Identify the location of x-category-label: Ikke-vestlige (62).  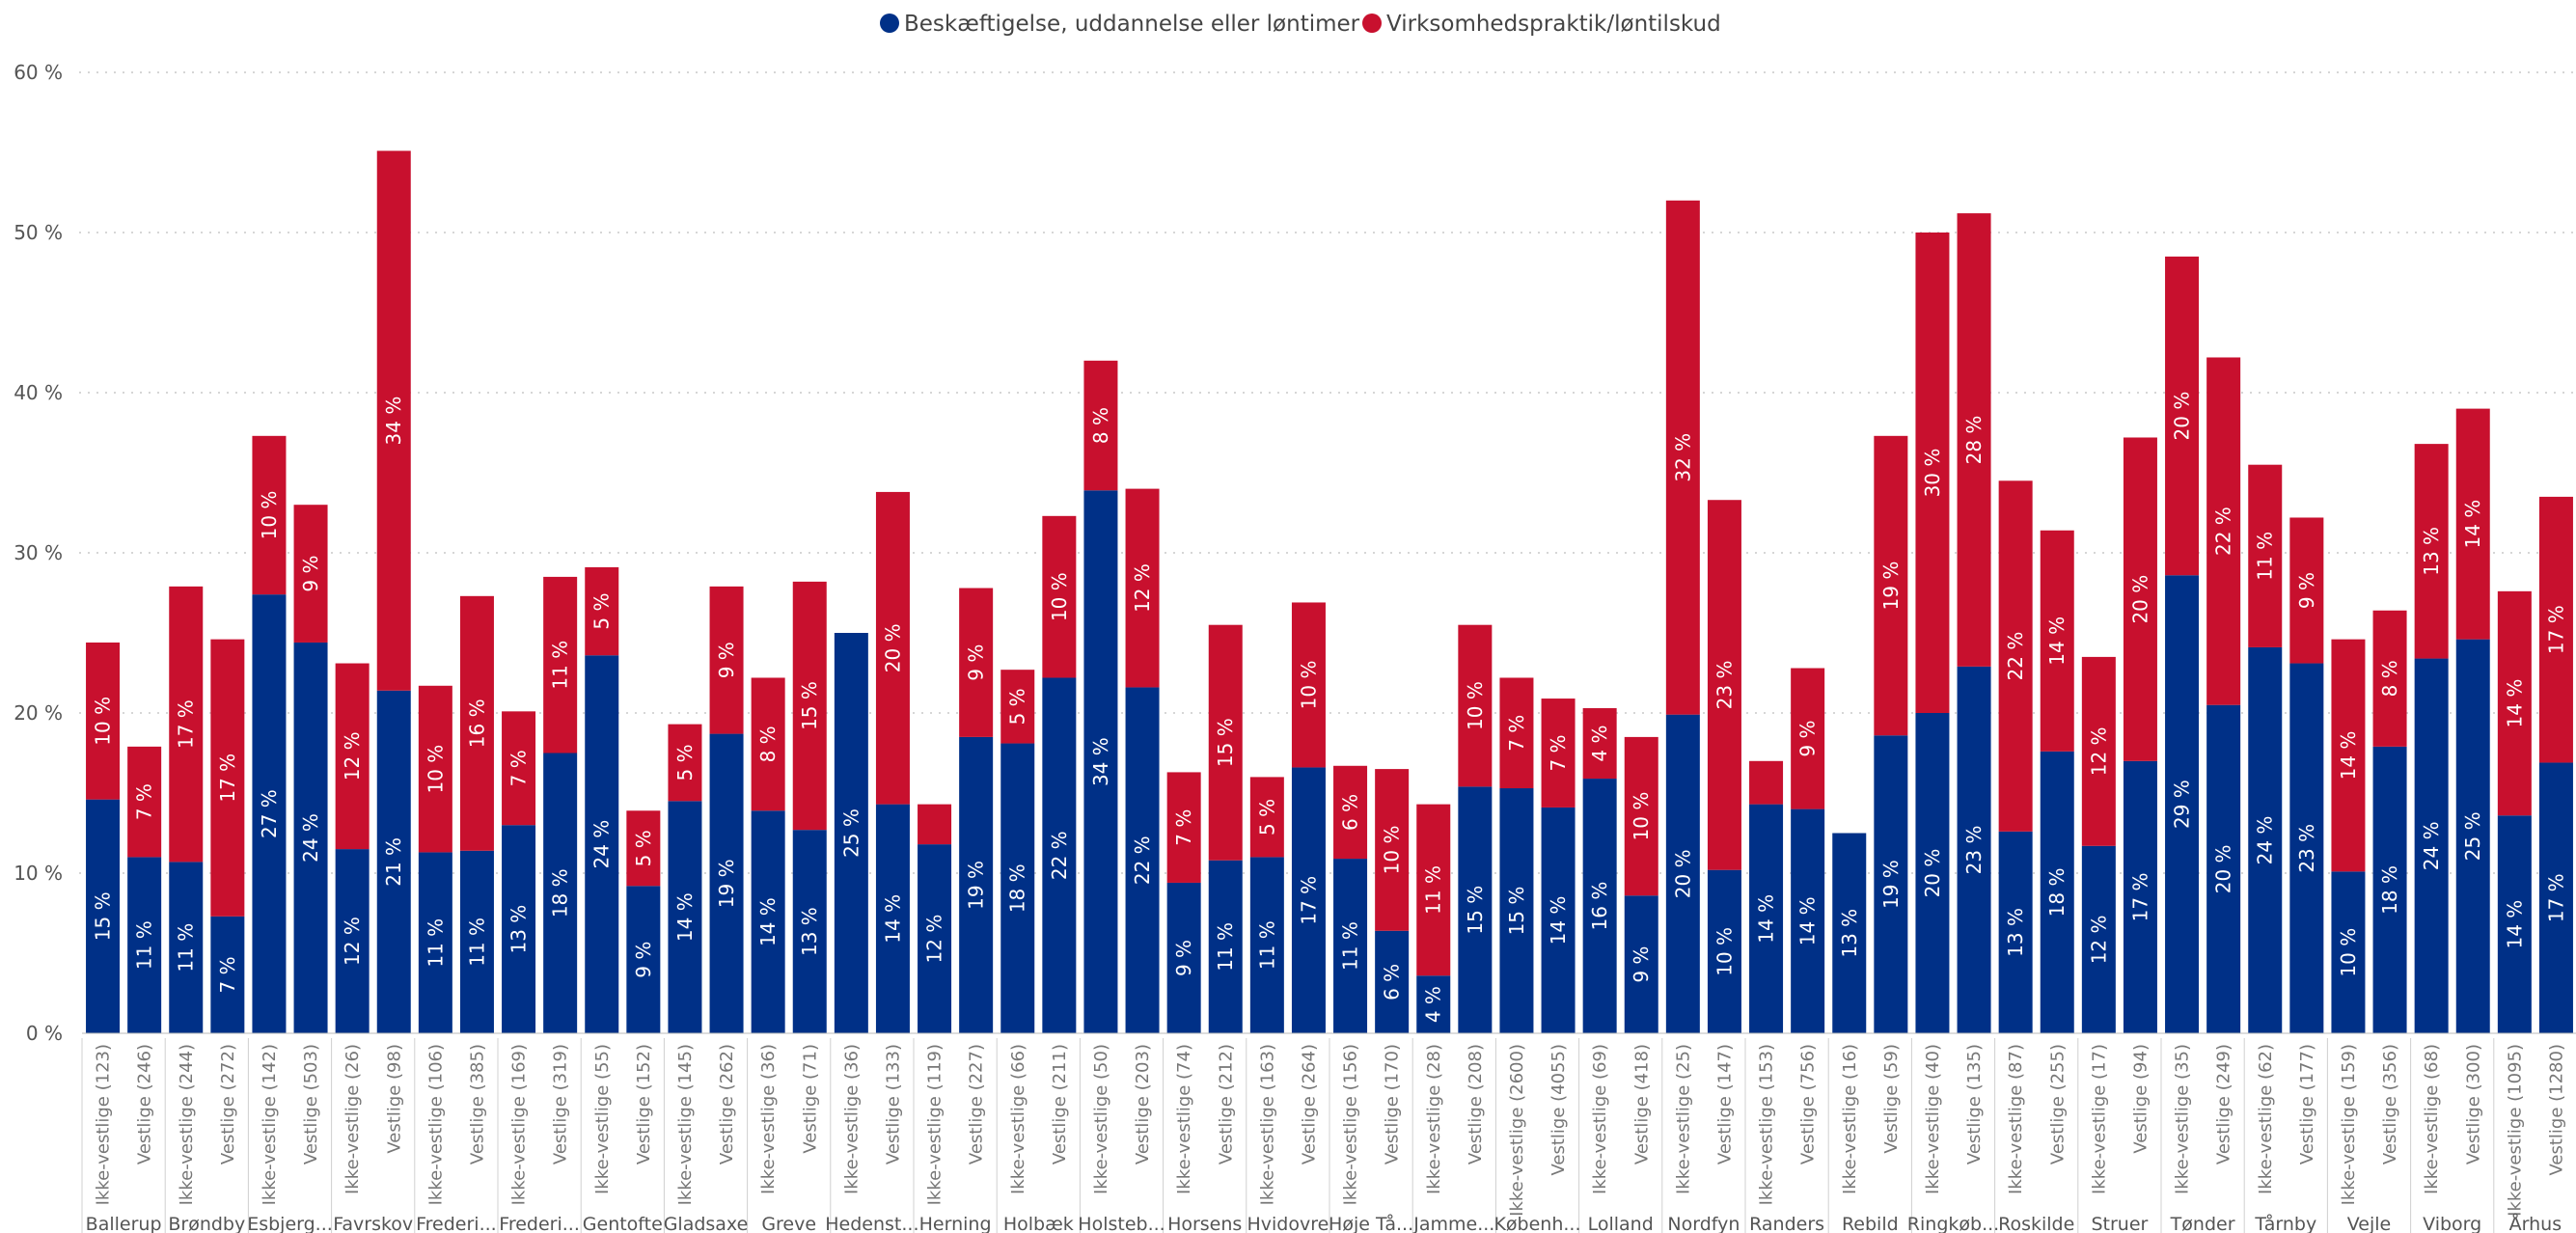
(2266, 1119).